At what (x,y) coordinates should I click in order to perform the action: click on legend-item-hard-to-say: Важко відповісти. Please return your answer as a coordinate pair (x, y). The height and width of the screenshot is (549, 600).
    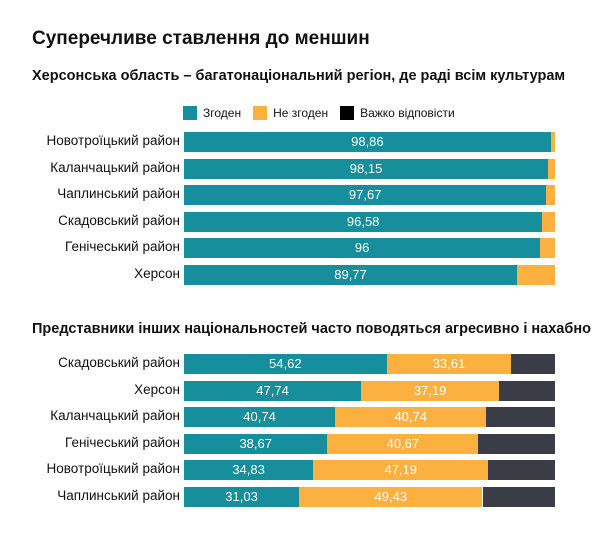
    Looking at the image, I should click on (397, 113).